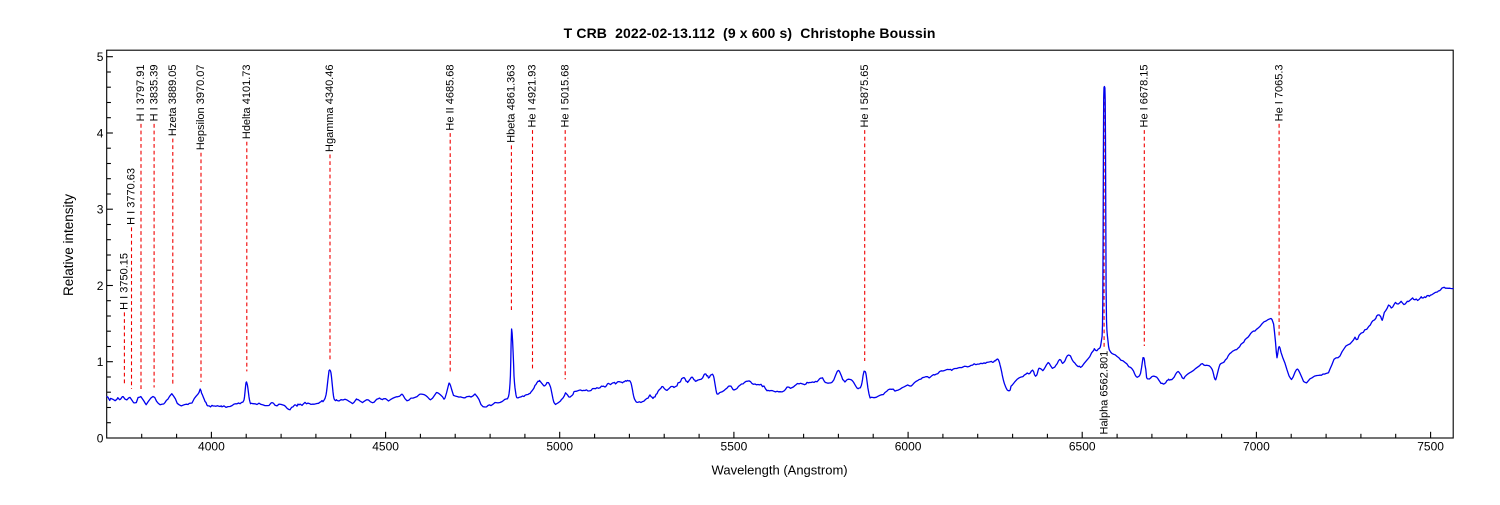 Image resolution: width=1500 pixels, height=505 pixels. What do you see at coordinates (1104, 393) in the screenshot?
I see `svg-text: Halpha 6562.801` at bounding box center [1104, 393].